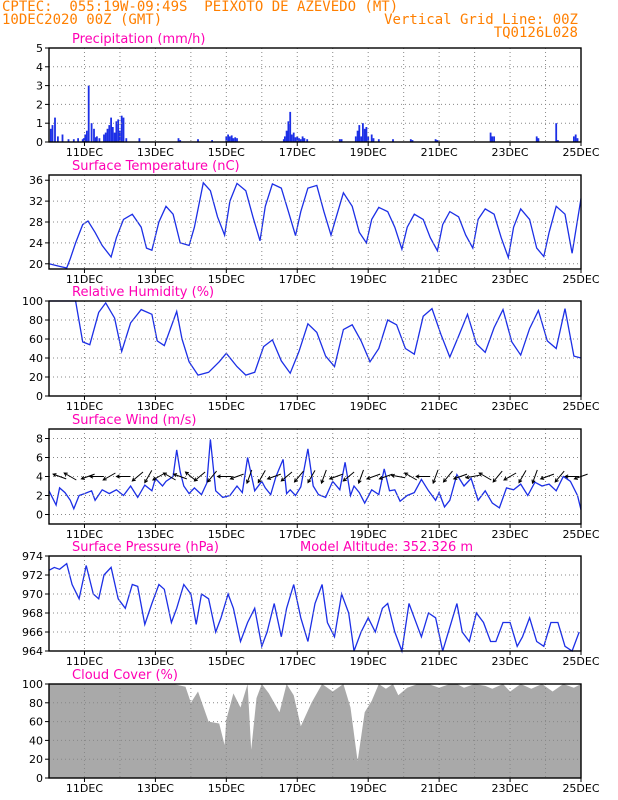 Image resolution: width=618 pixels, height=800 pixels. What do you see at coordinates (510, 534) in the screenshot?
I see `wind-xtick-label: 23DEC` at bounding box center [510, 534].